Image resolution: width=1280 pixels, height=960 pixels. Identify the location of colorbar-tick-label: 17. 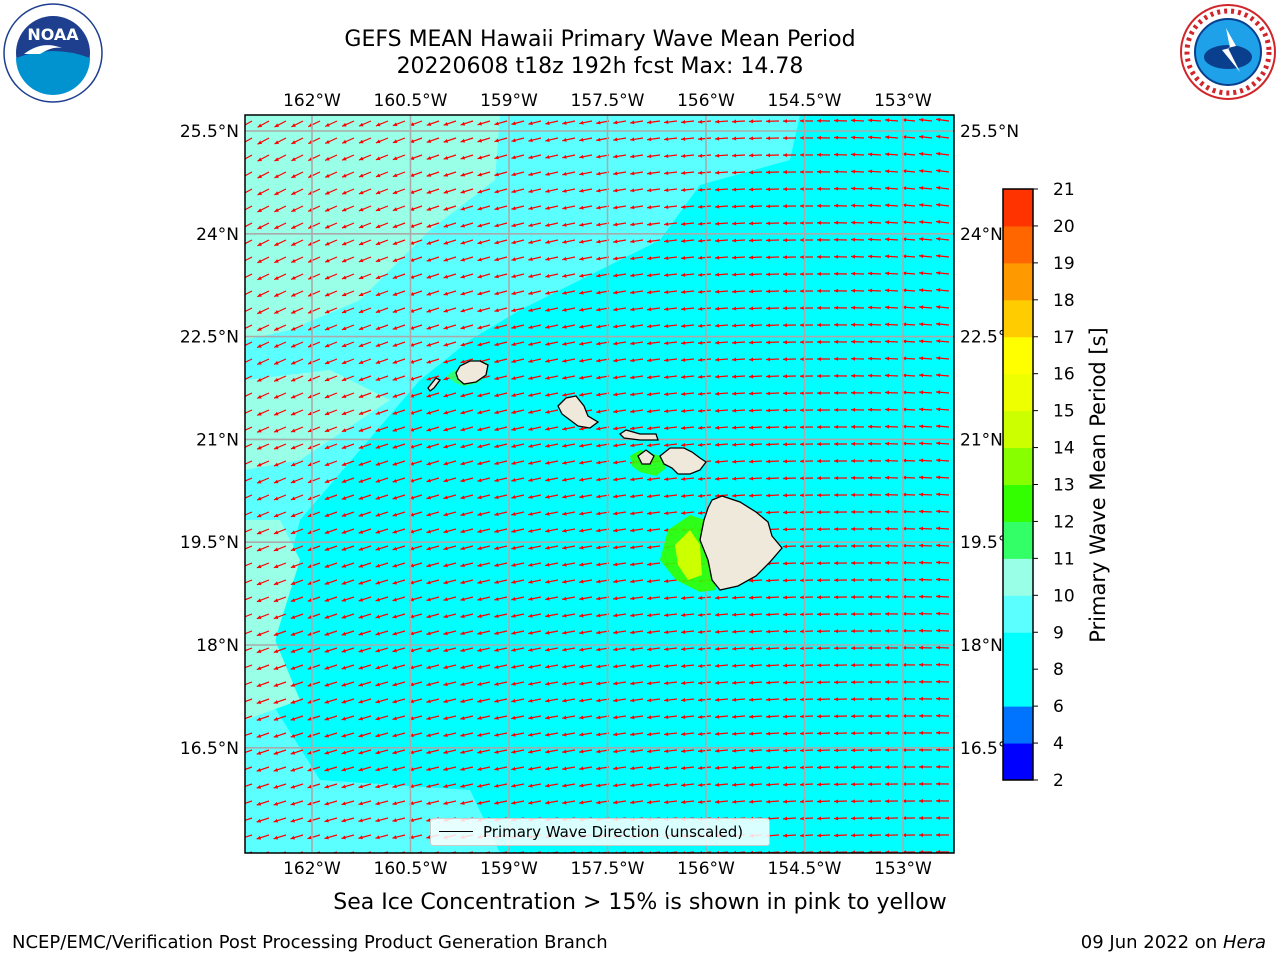
(1064, 338).